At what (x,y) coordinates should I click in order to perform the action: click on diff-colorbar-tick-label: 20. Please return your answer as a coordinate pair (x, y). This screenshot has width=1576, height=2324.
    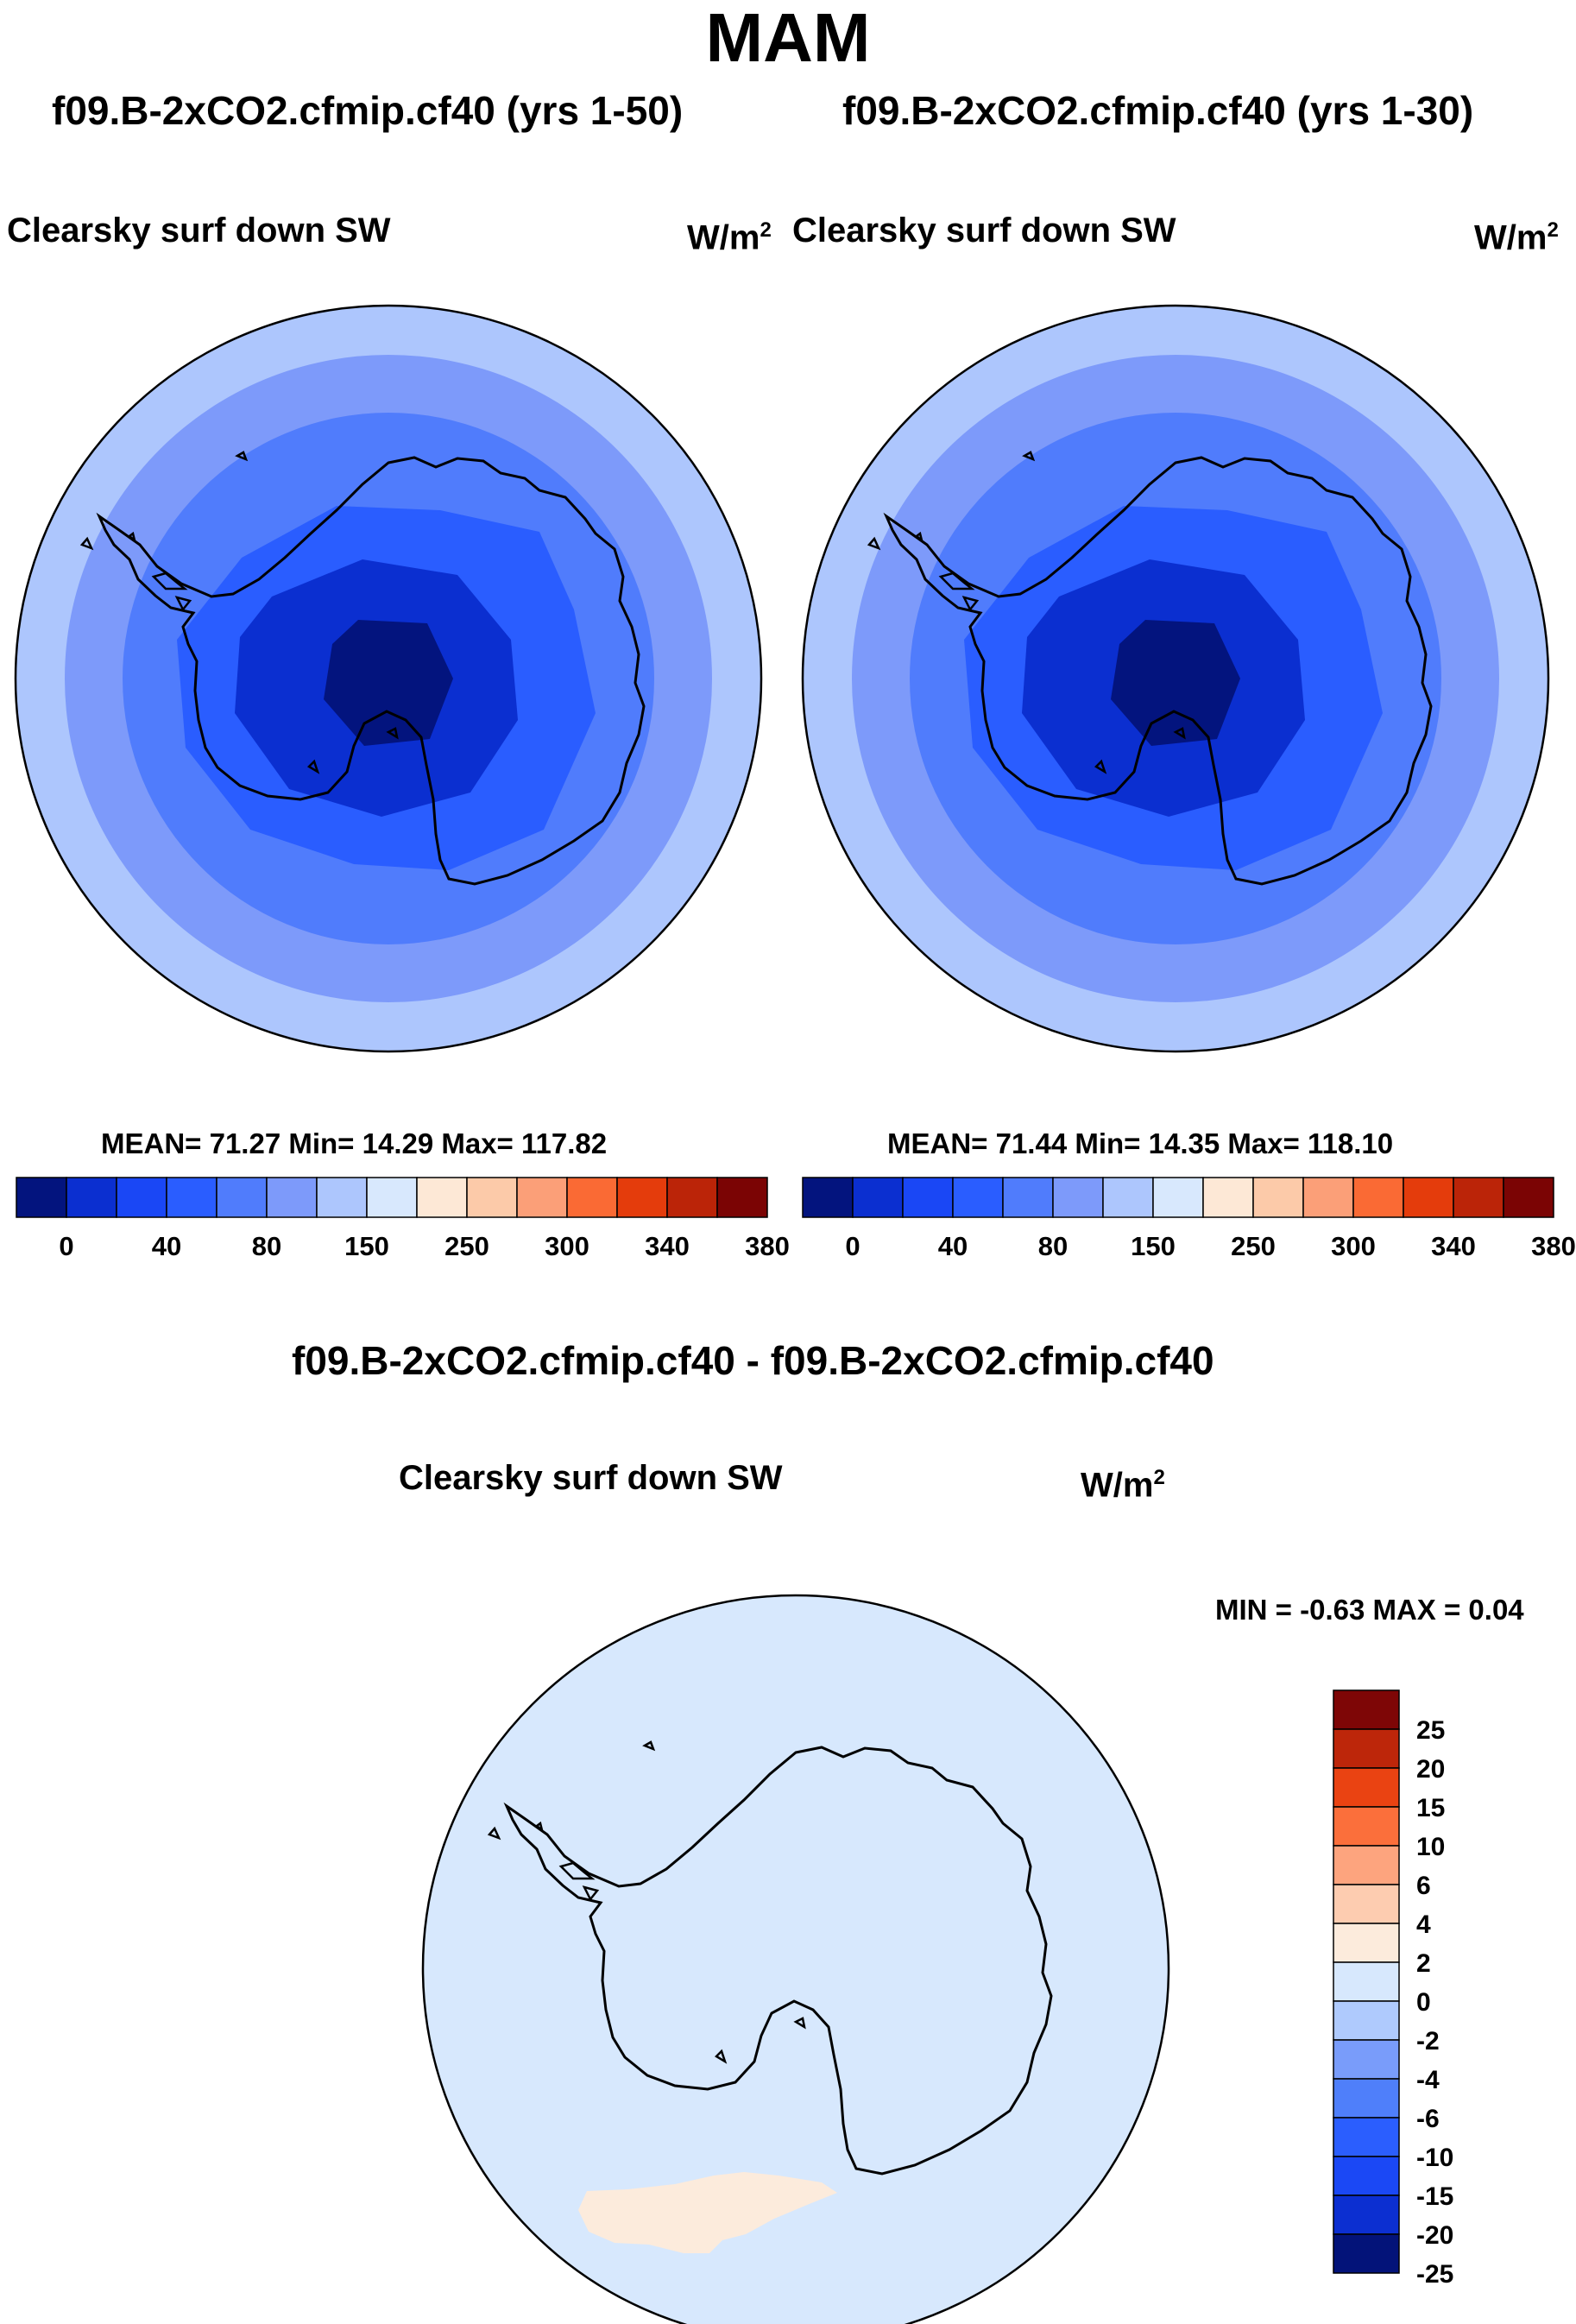
    Looking at the image, I should click on (1430, 1770).